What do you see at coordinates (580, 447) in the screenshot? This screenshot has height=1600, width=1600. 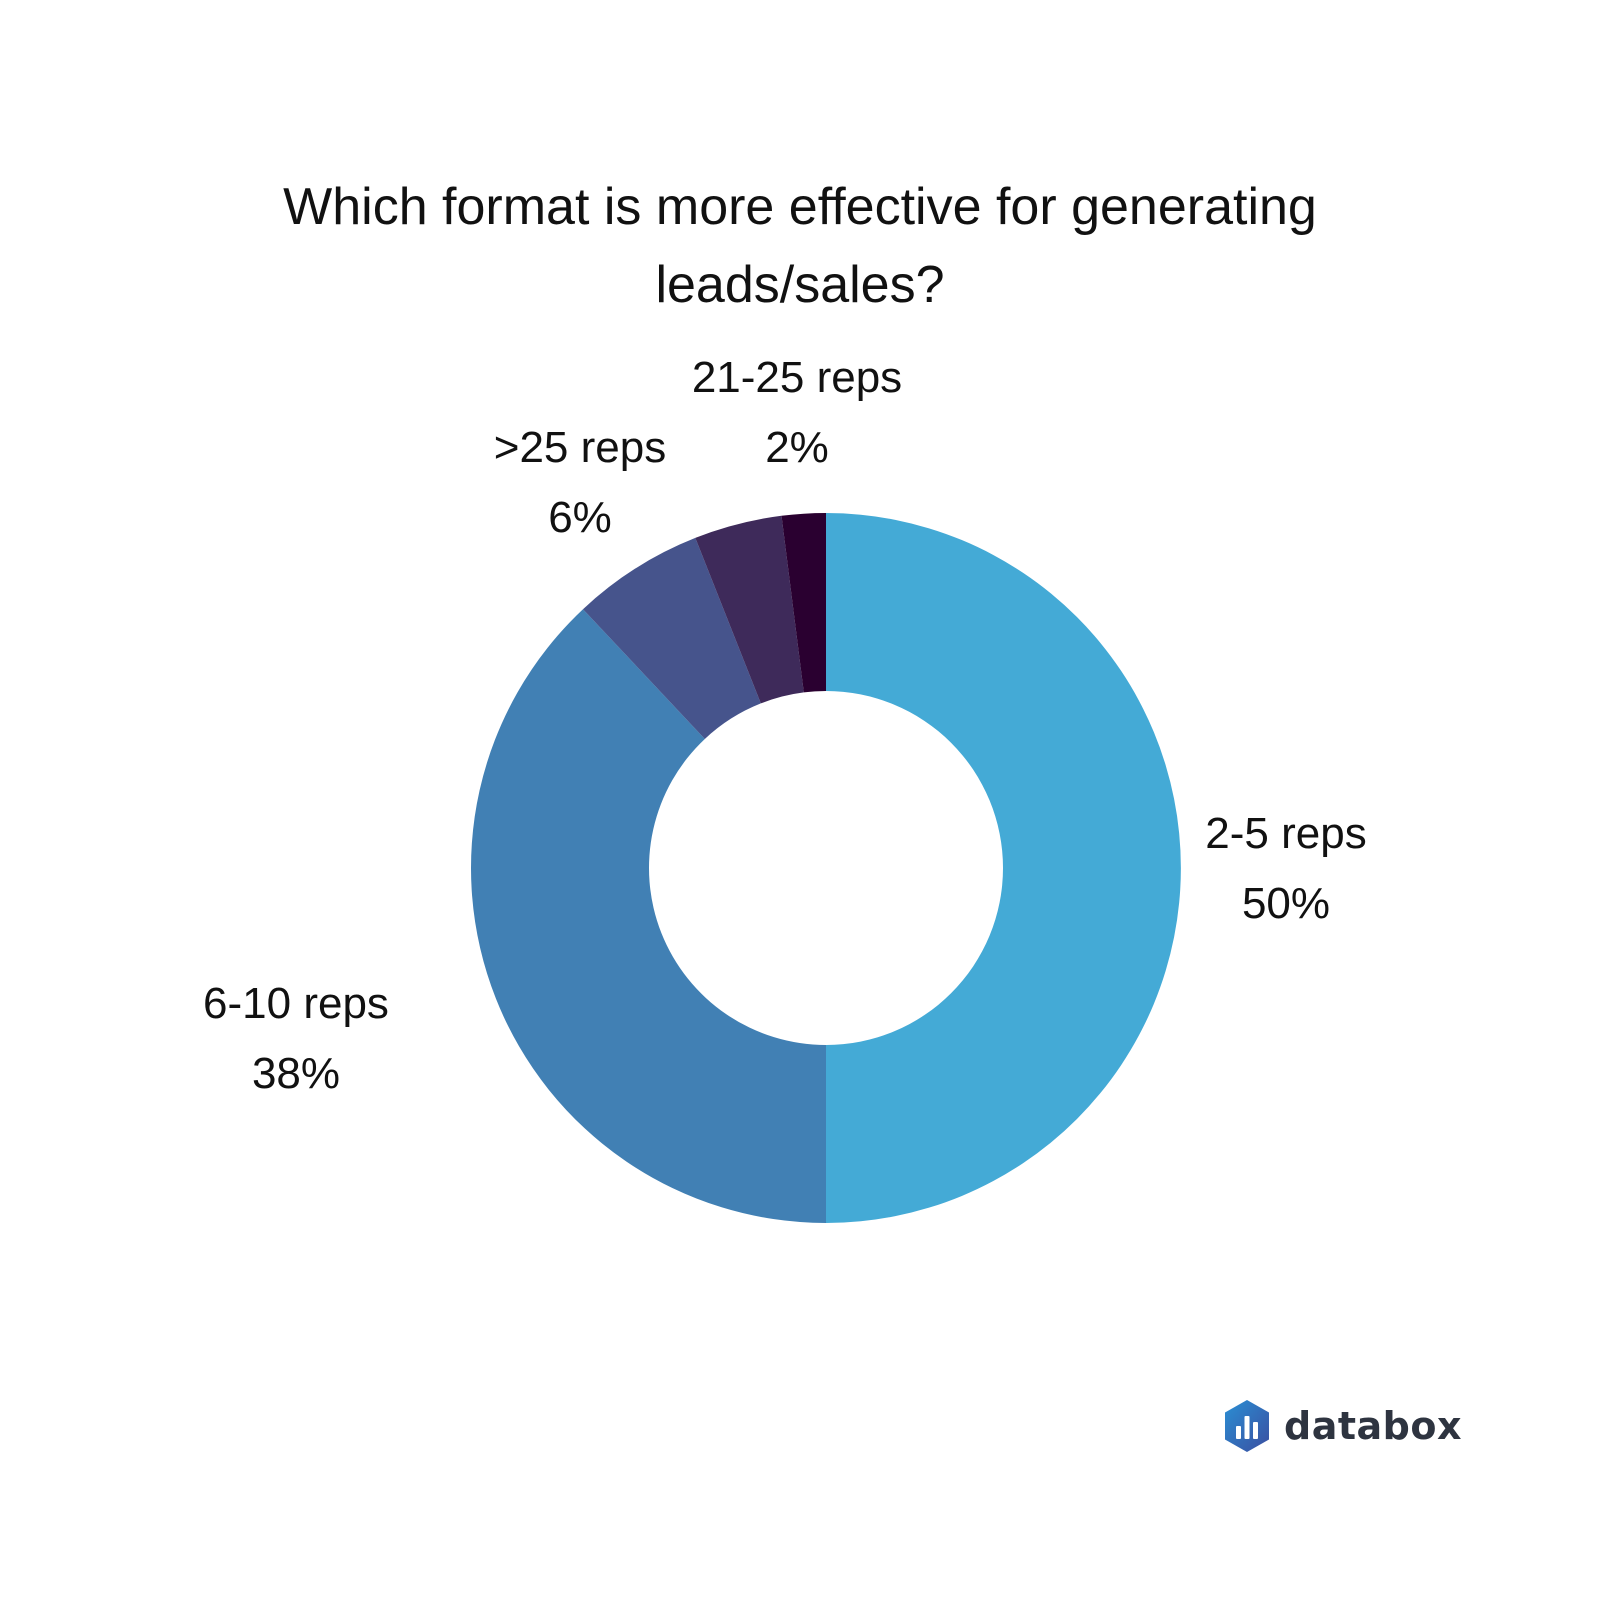 I see `slice-label-25-reps: >25 reps` at bounding box center [580, 447].